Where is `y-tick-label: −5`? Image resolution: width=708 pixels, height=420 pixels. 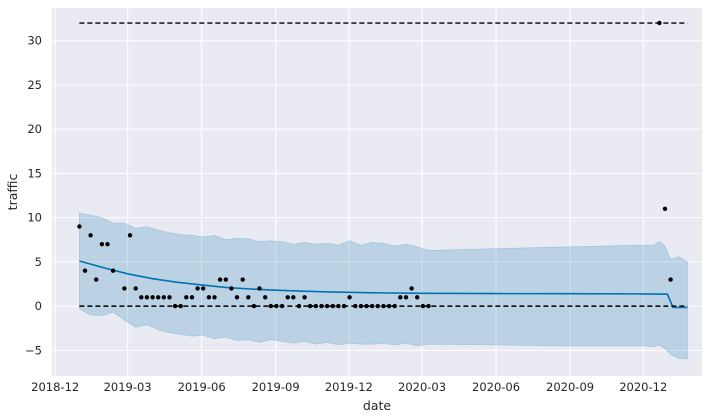 y-tick-label: −5 is located at coordinates (33, 350).